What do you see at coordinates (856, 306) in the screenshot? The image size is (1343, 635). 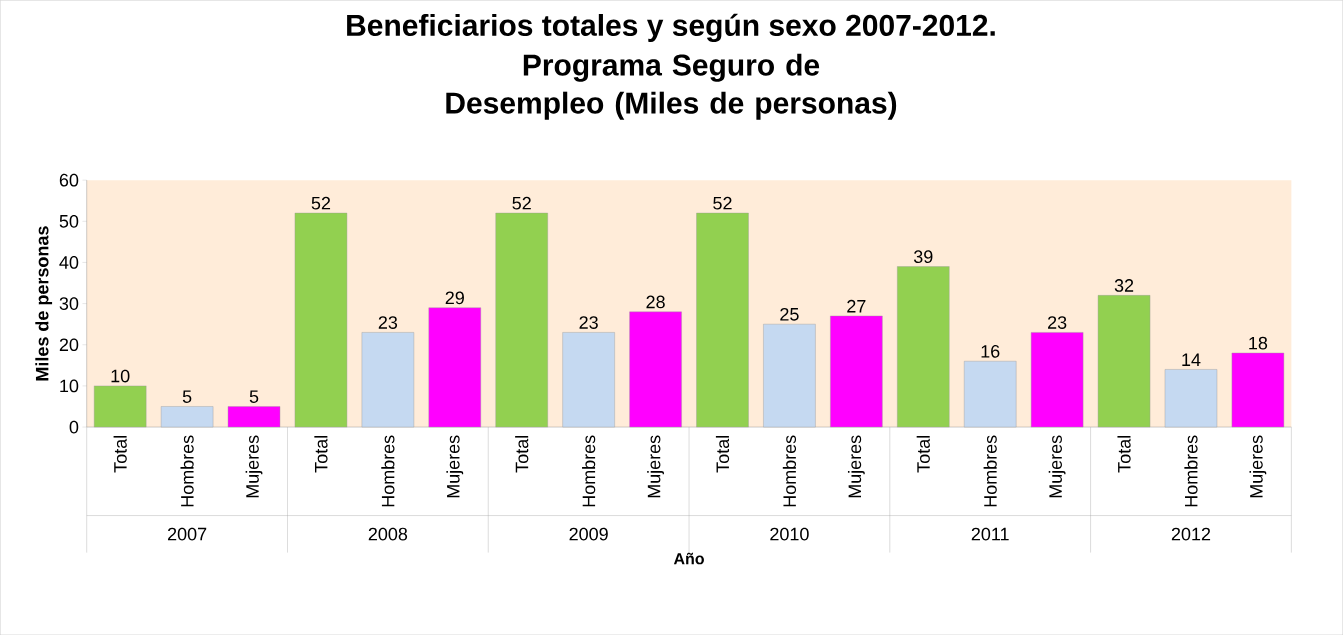 I see `data-label: 27` at bounding box center [856, 306].